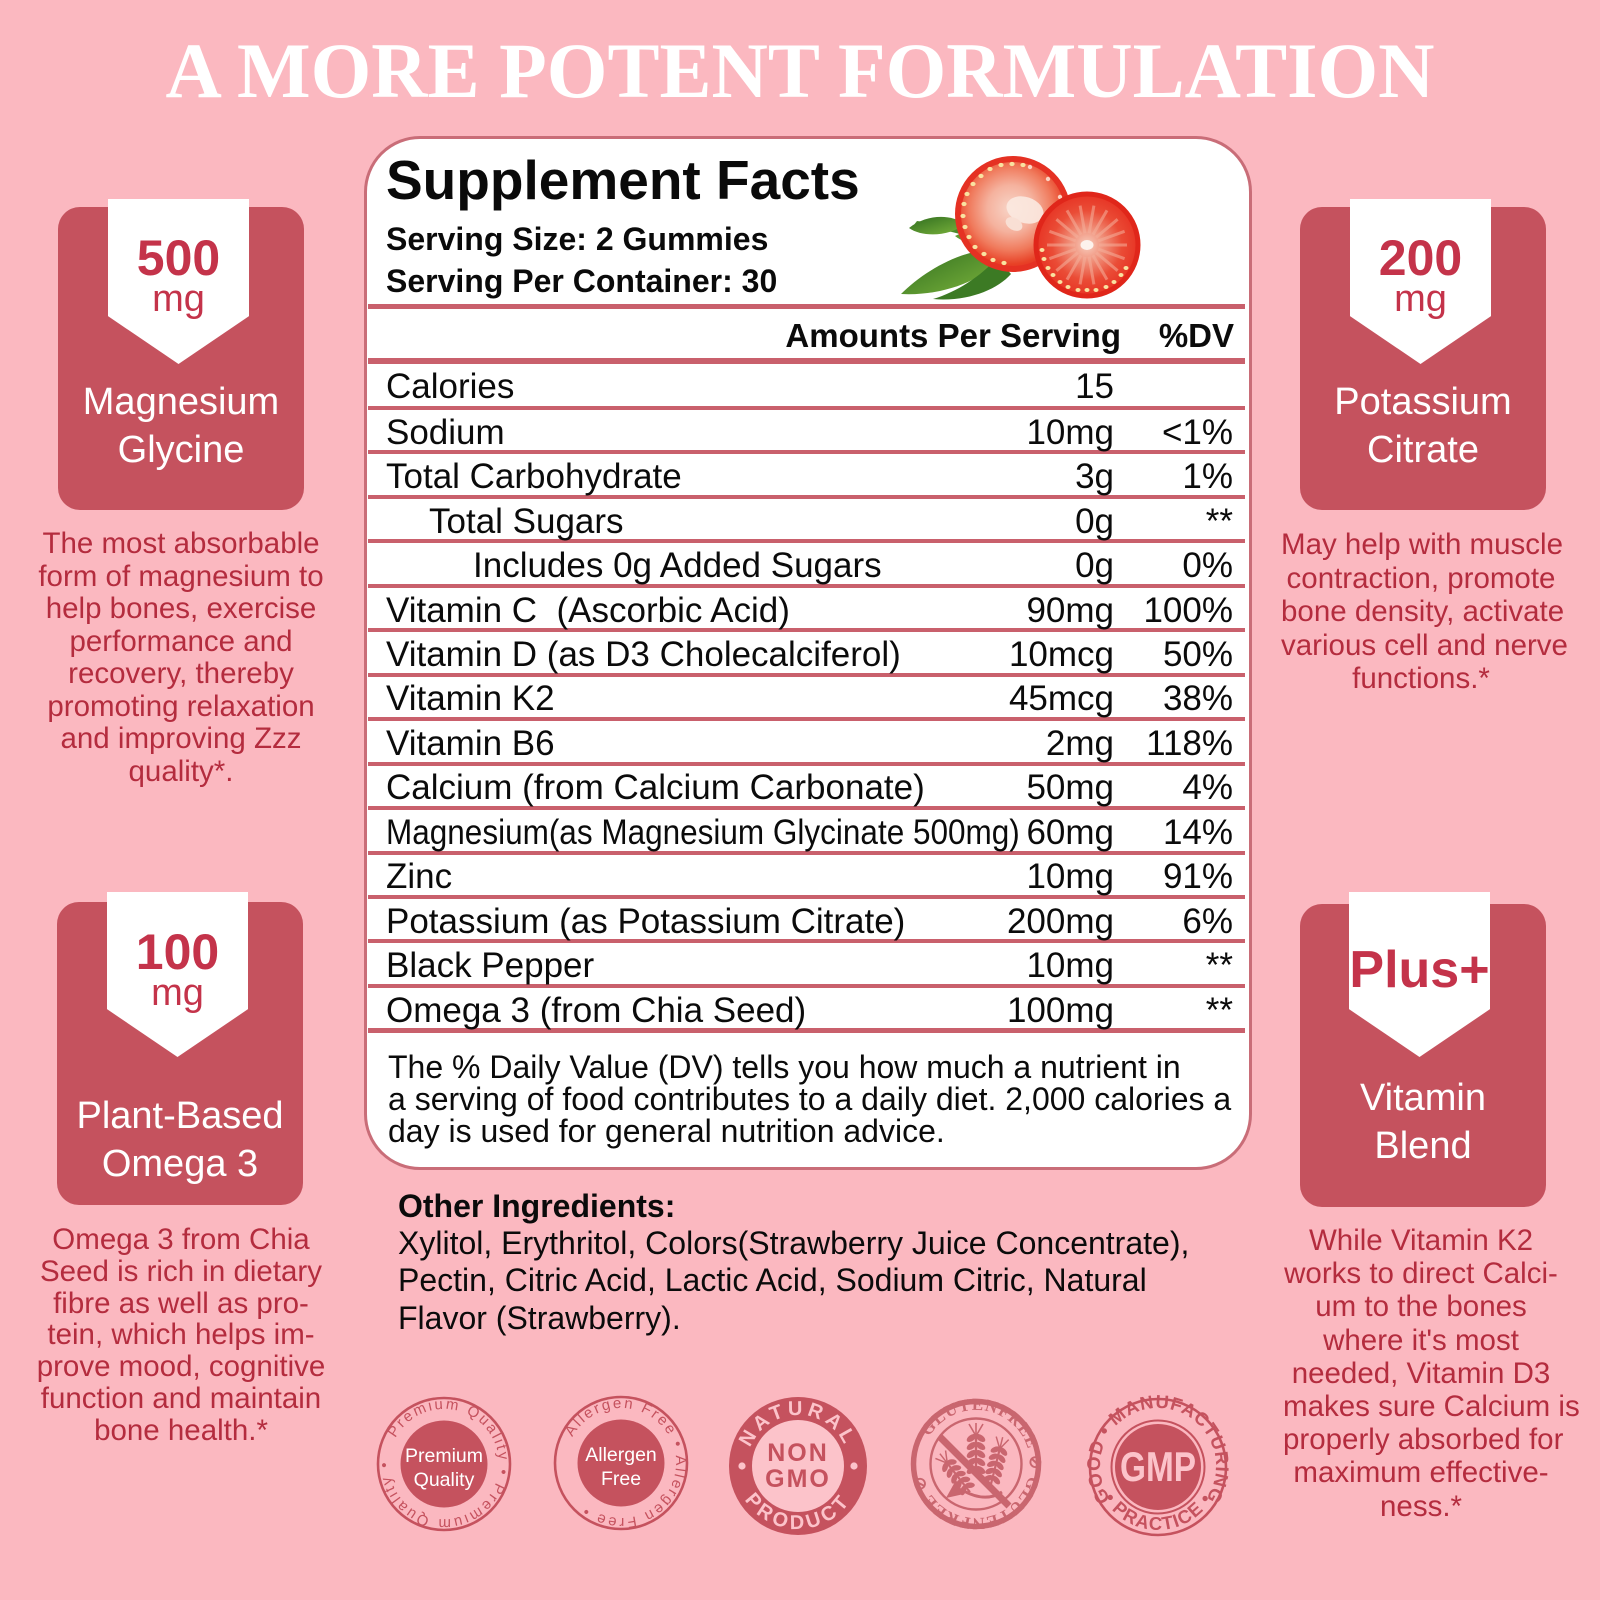  I want to click on svg-text: GMP, so click(1158, 1466).